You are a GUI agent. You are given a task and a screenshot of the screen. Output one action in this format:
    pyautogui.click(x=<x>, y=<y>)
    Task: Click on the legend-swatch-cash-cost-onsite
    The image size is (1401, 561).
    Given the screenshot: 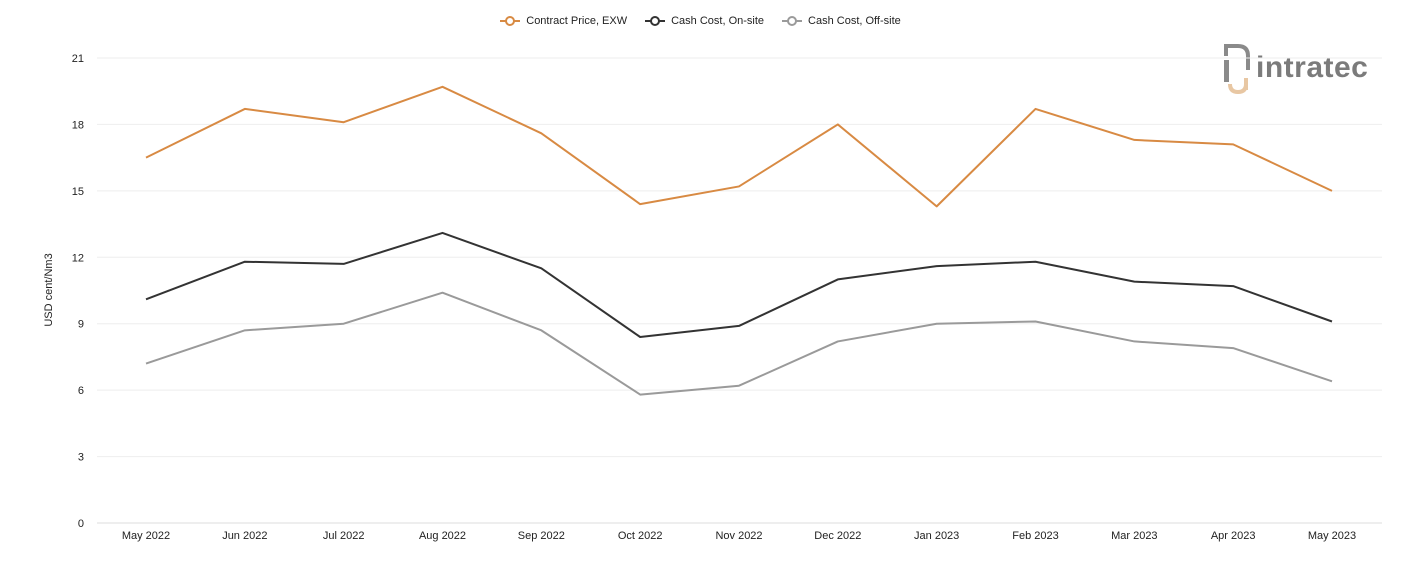 What is the action you would take?
    pyautogui.click(x=655, y=21)
    